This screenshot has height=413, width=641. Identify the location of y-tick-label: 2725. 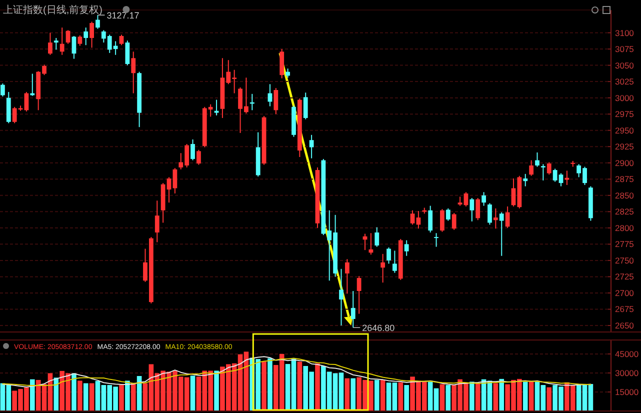
(624, 277).